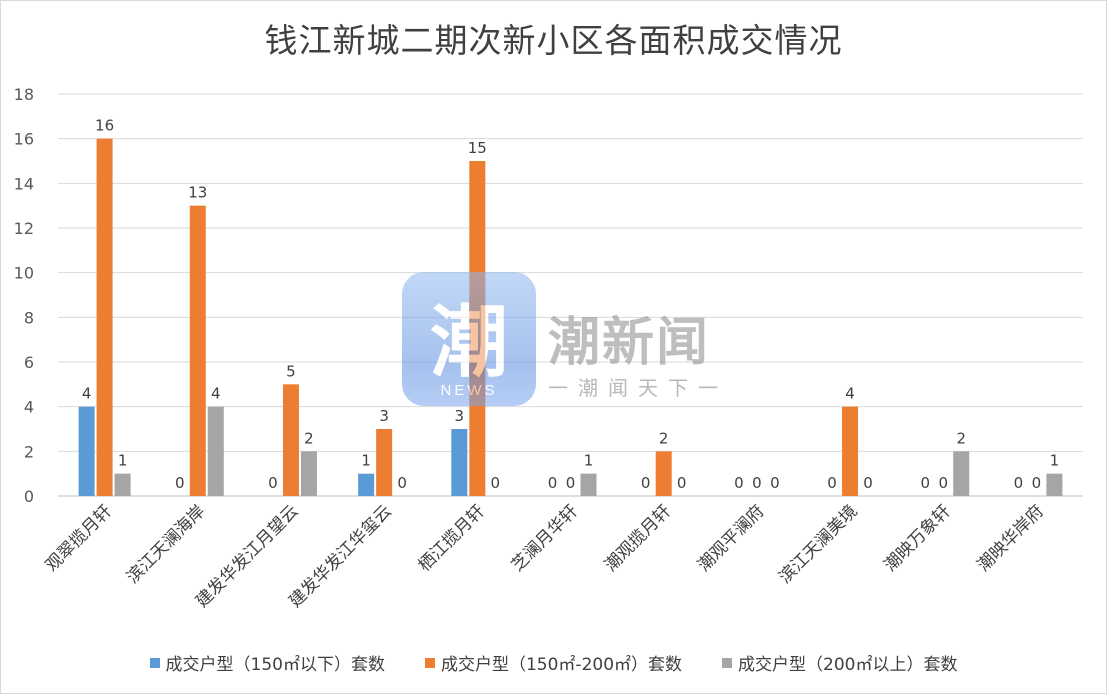 This screenshot has height=694, width=1107. Describe the element at coordinates (104, 126) in the screenshot. I see `data-label: 16` at that location.